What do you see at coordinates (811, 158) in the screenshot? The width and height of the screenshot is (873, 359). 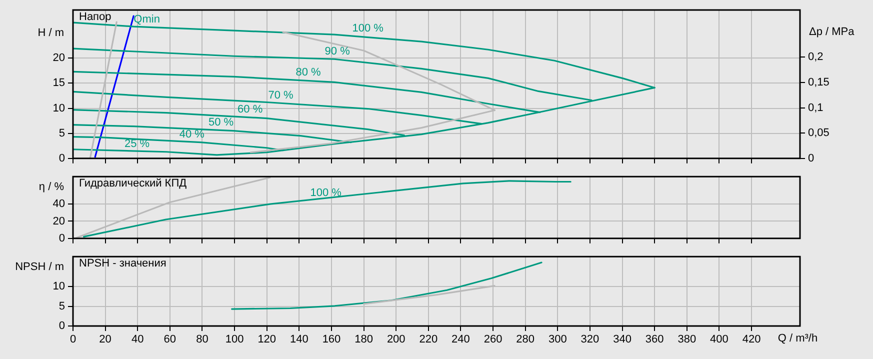 I see `y2-tick-label: 0` at bounding box center [811, 158].